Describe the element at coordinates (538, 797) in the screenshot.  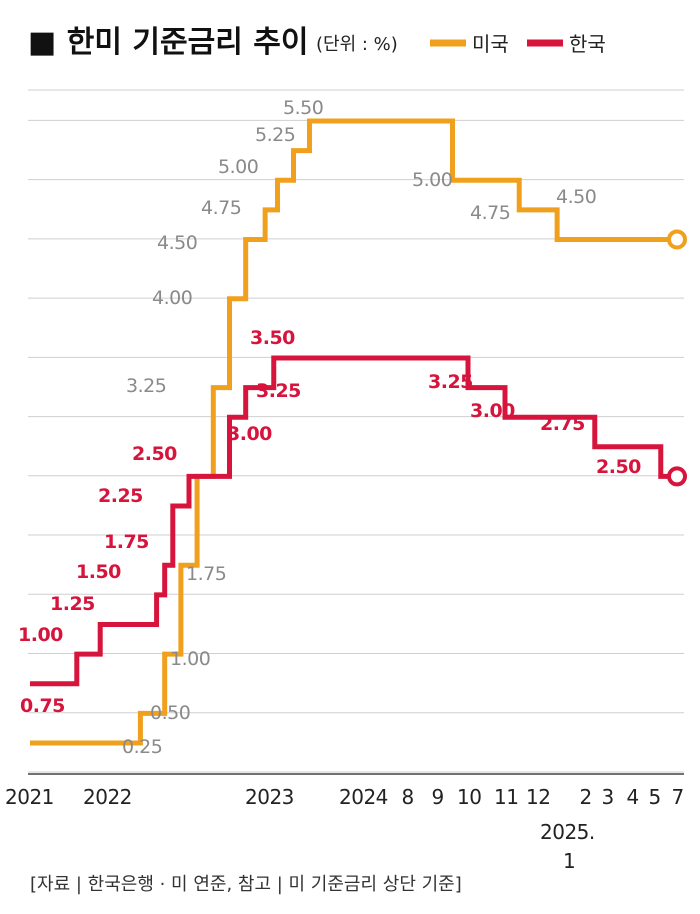
I see `x-tick-label: 12` at that location.